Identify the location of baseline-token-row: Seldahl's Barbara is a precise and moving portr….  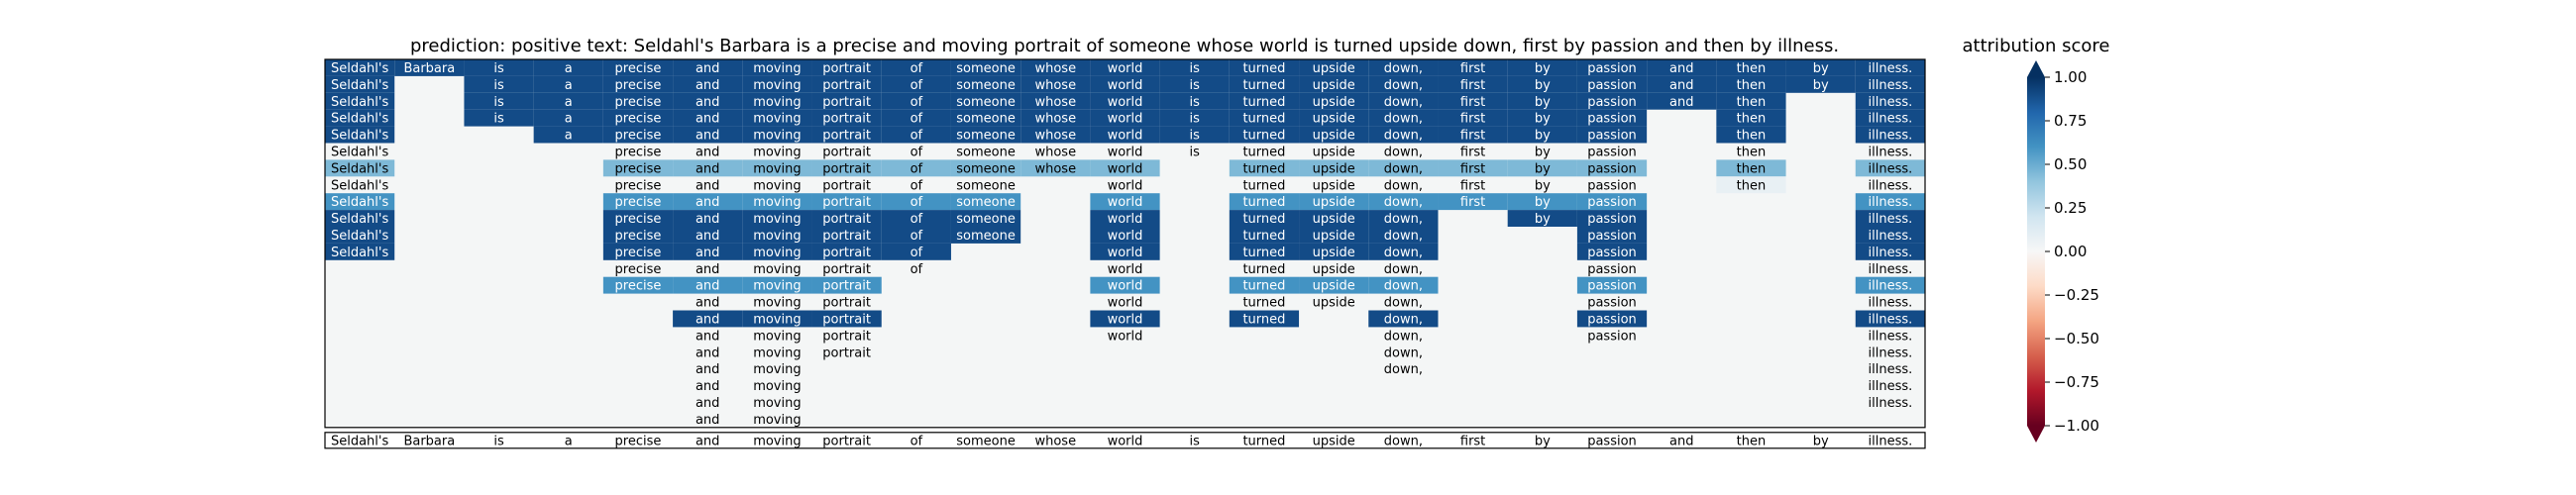
(1125, 440).